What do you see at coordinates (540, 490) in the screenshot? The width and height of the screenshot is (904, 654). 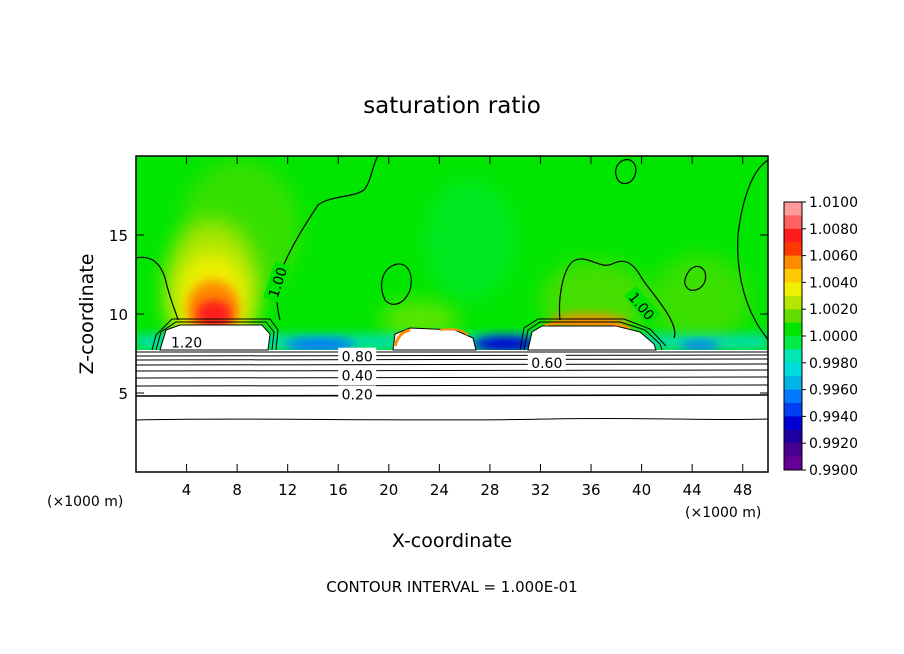 I see `x-tick-label: 32` at bounding box center [540, 490].